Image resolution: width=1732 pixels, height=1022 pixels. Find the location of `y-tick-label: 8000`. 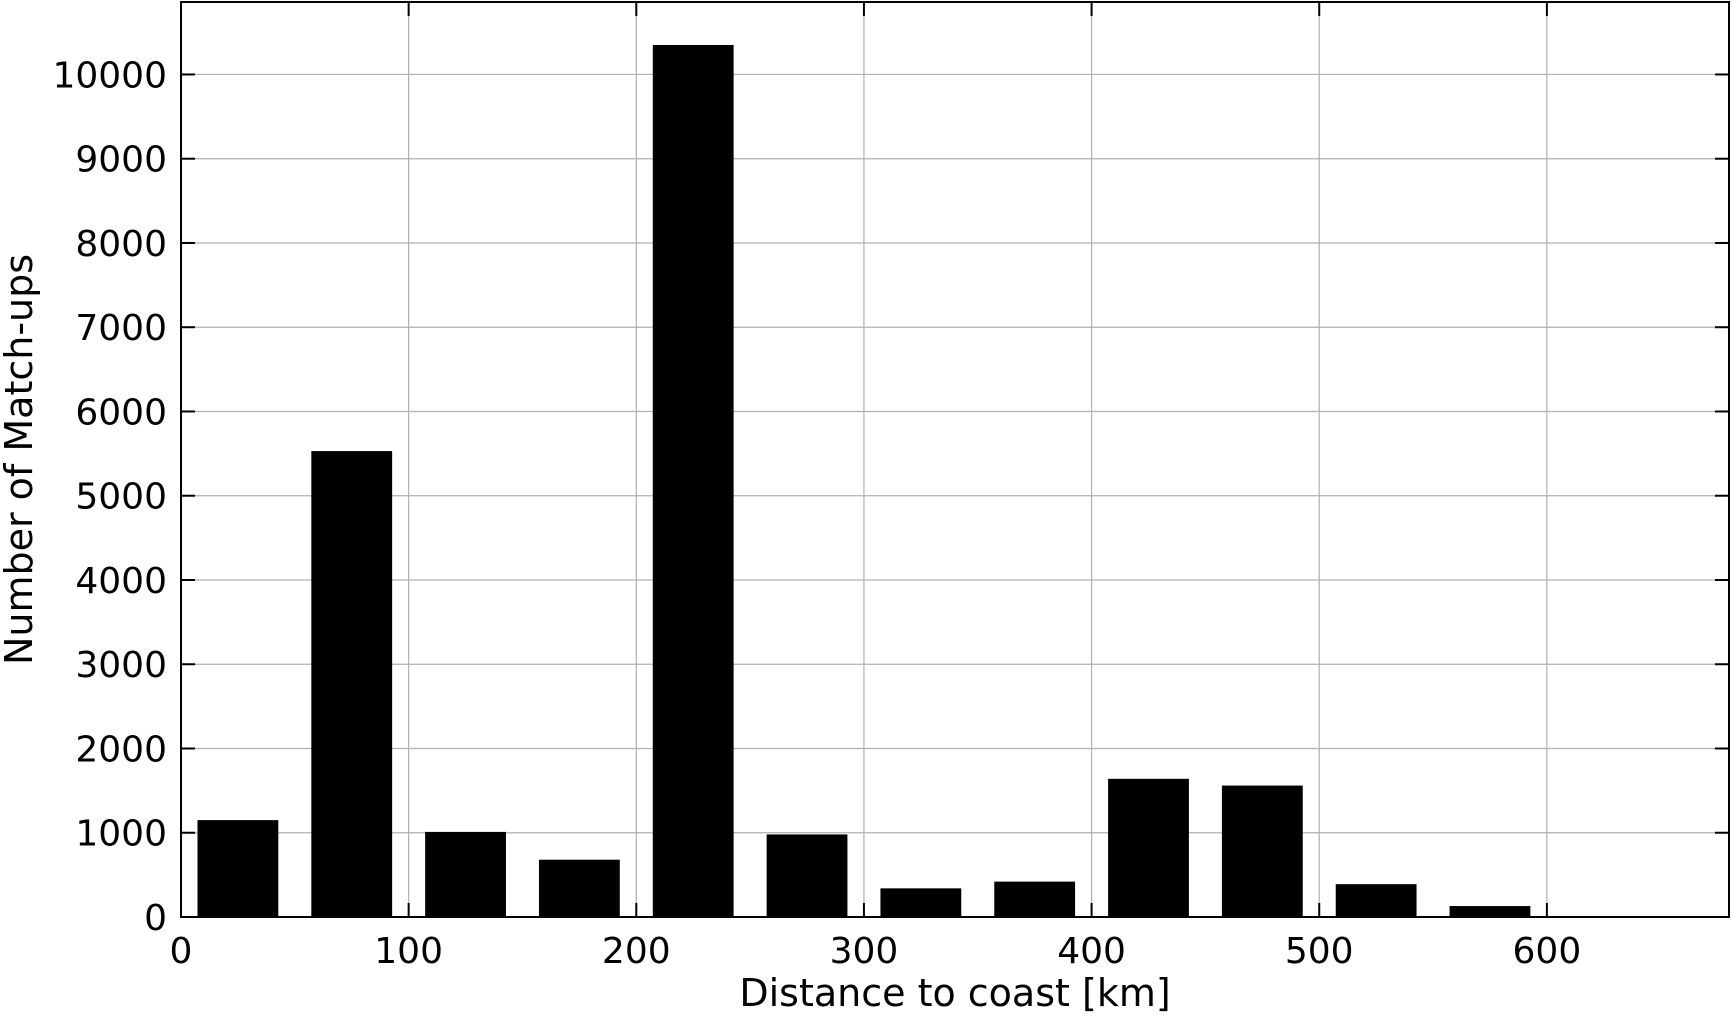

y-tick-label: 8000 is located at coordinates (121, 244).